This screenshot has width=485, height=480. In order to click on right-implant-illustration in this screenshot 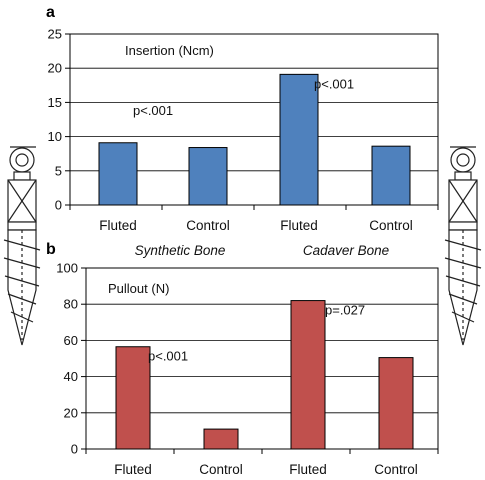, I will do `click(463, 246)`.